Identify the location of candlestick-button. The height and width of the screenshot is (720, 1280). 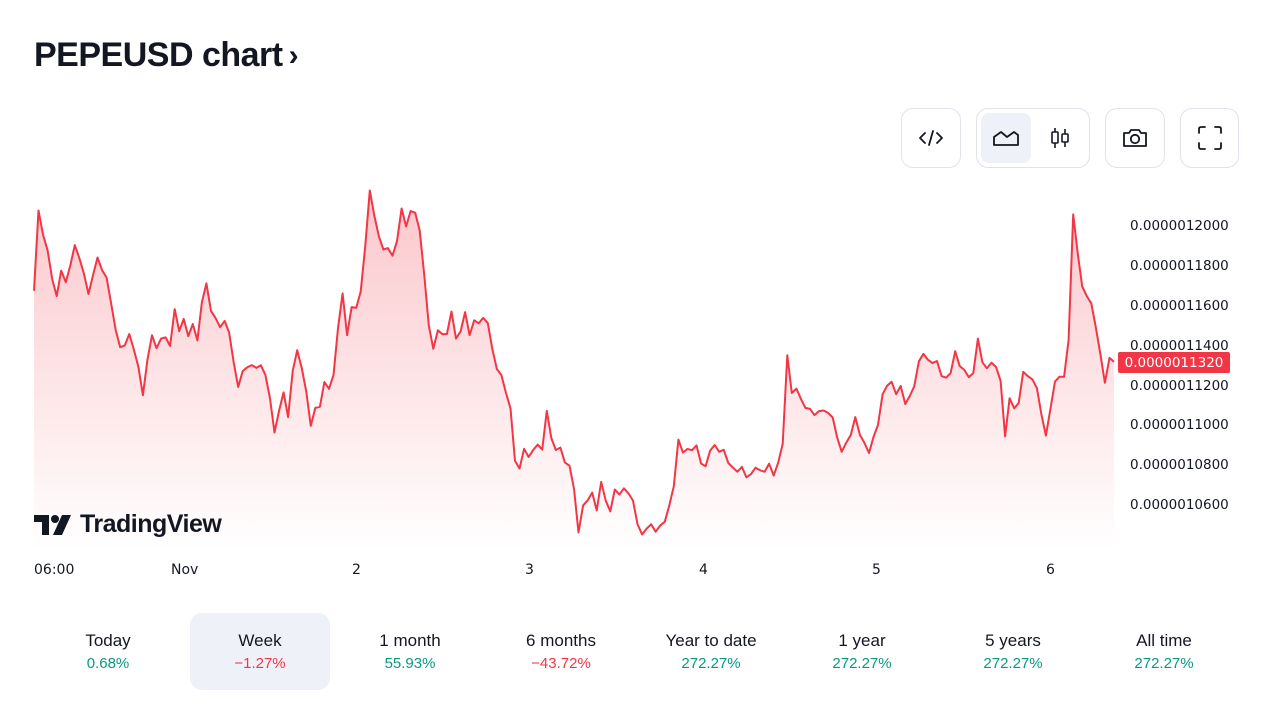
(1060, 138).